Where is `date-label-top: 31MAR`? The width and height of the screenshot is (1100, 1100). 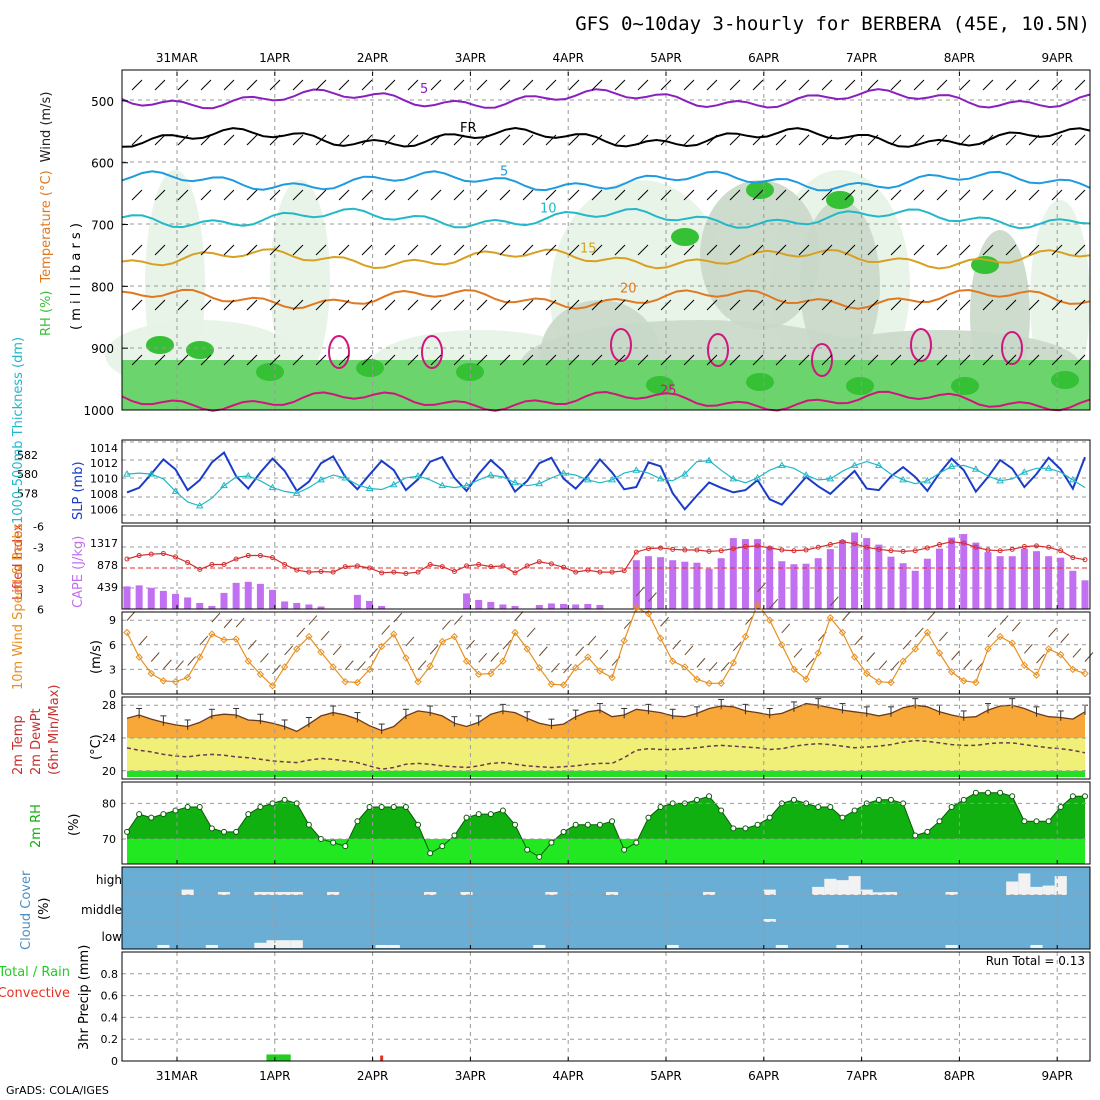
date-label-top: 31MAR is located at coordinates (177, 58).